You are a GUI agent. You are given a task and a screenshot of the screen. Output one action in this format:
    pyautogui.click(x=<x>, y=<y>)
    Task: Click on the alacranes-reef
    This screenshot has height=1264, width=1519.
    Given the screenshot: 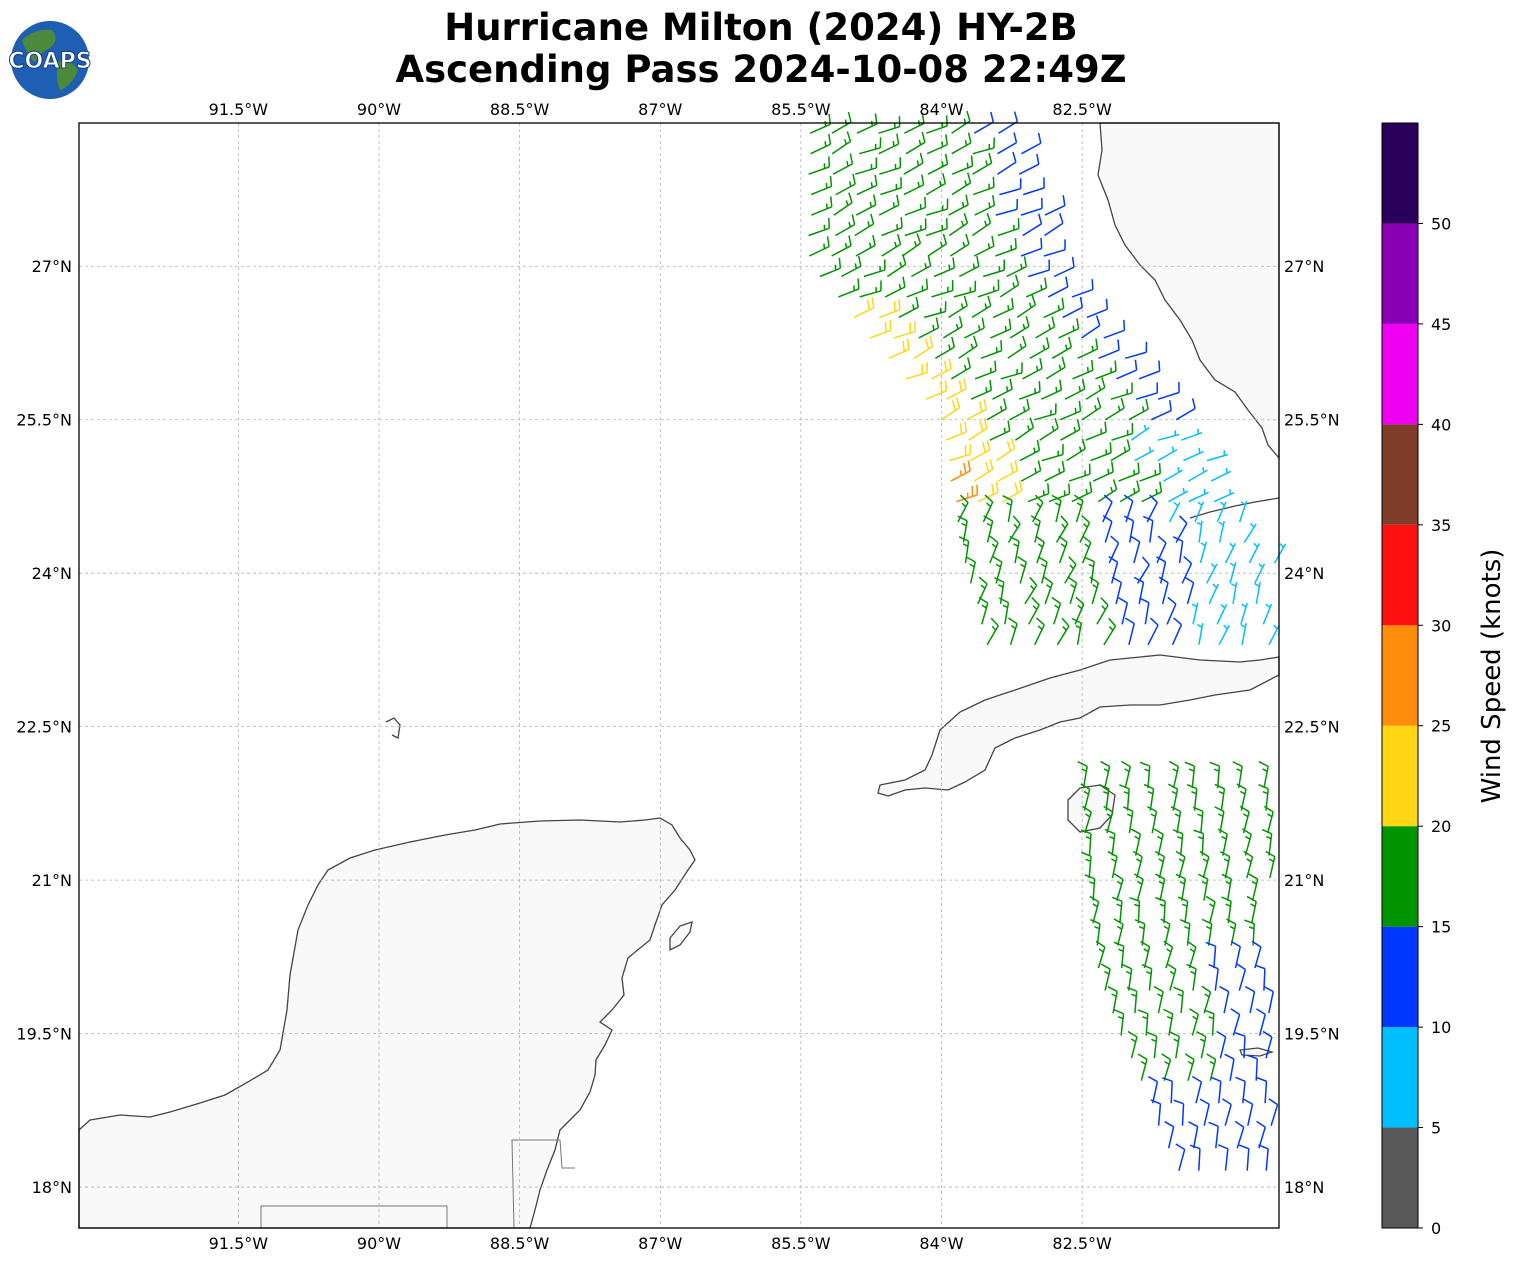 What is the action you would take?
    pyautogui.click(x=393, y=728)
    